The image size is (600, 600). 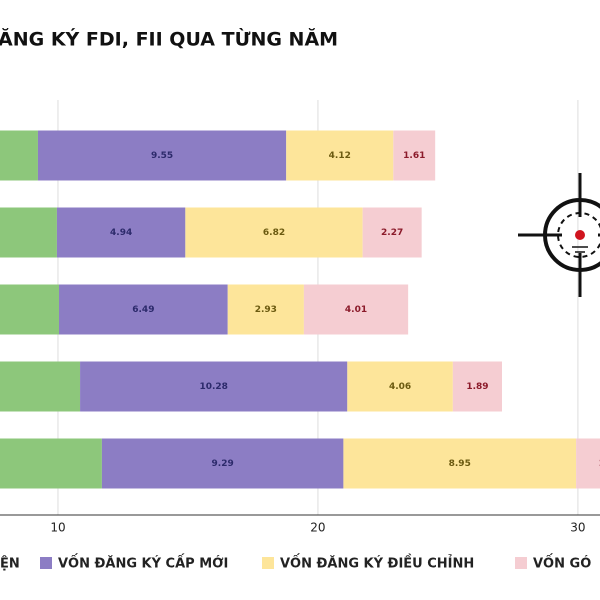 I want to click on data-label: 2.93, so click(x=266, y=310).